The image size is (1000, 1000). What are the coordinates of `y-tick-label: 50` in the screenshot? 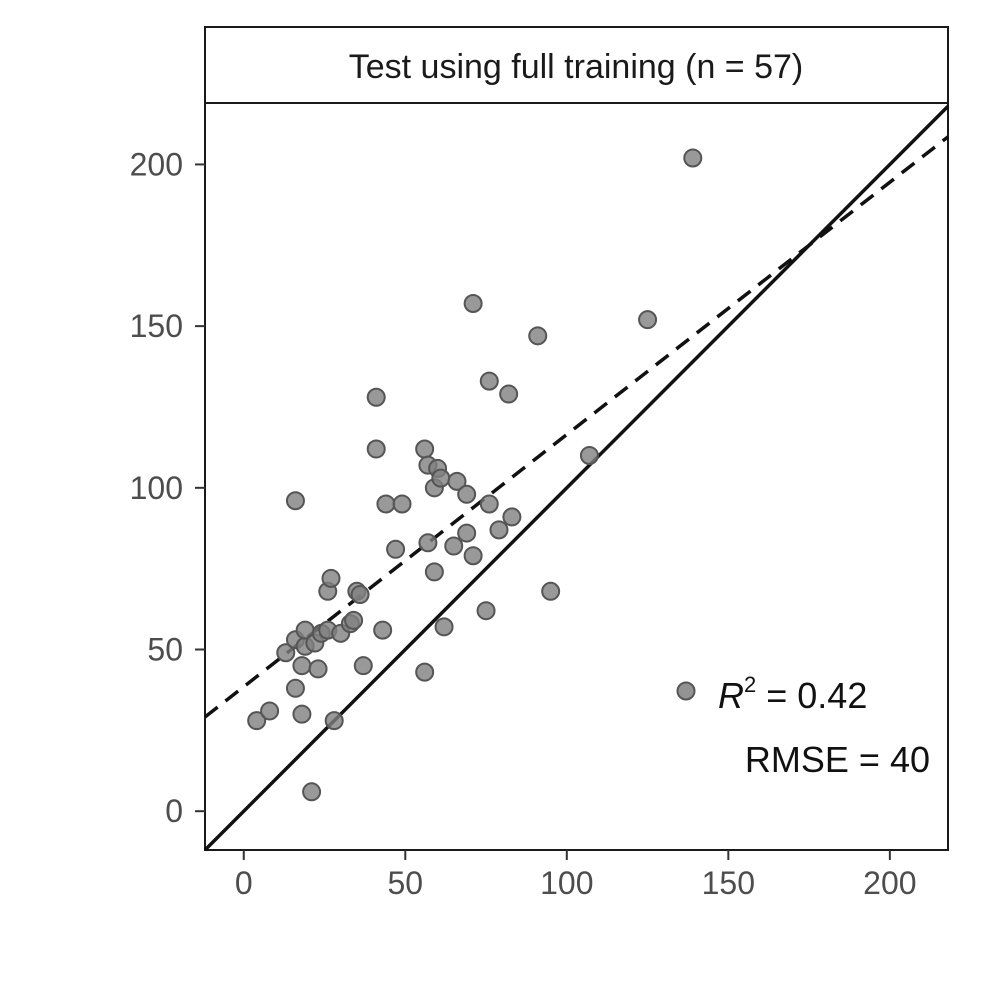 It's located at (165, 650).